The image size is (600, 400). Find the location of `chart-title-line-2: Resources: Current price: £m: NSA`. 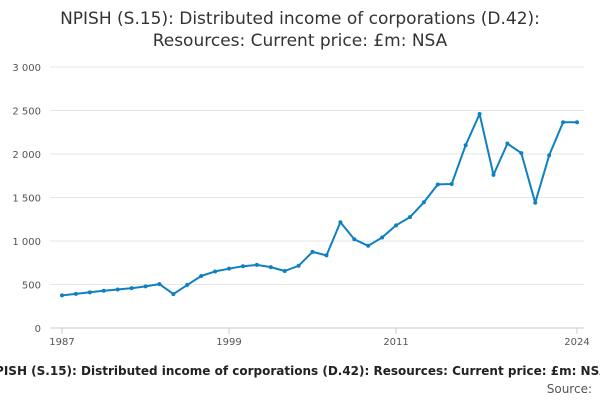

chart-title-line-2: Resources: Current price: £m: NSA is located at coordinates (300, 41).